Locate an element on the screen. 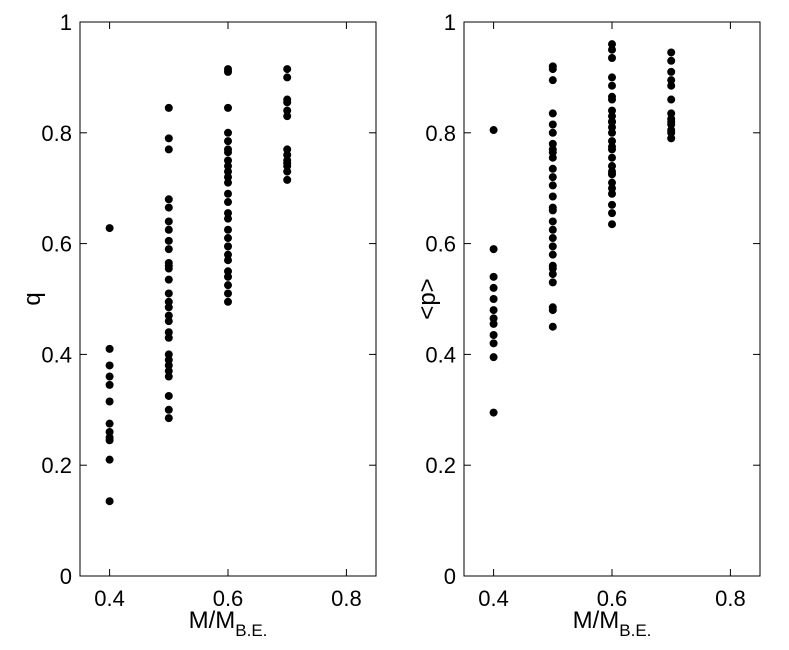  chart-p-ylabel: <p> is located at coordinates (427, 298).